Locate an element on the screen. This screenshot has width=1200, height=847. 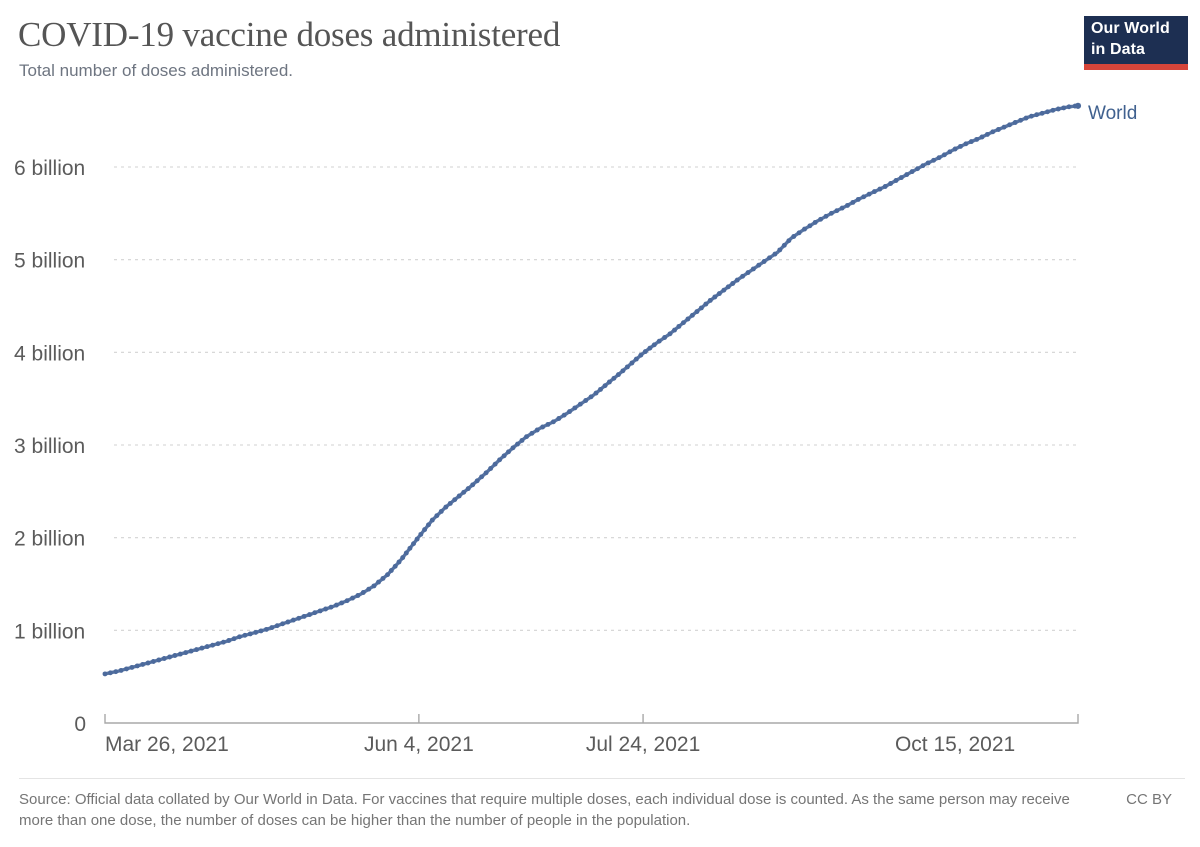
license-label: CC BY is located at coordinates (1149, 799).